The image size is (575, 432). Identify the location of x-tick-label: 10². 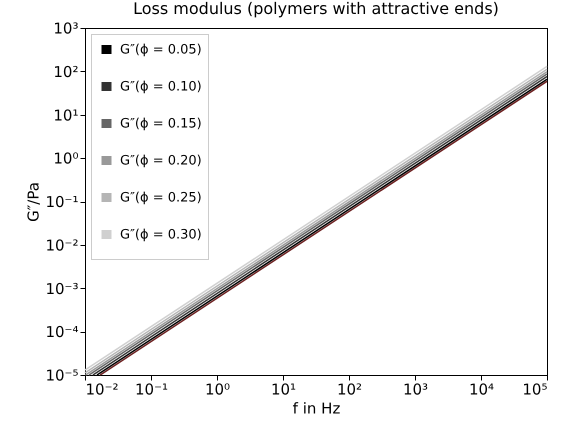
(349, 389).